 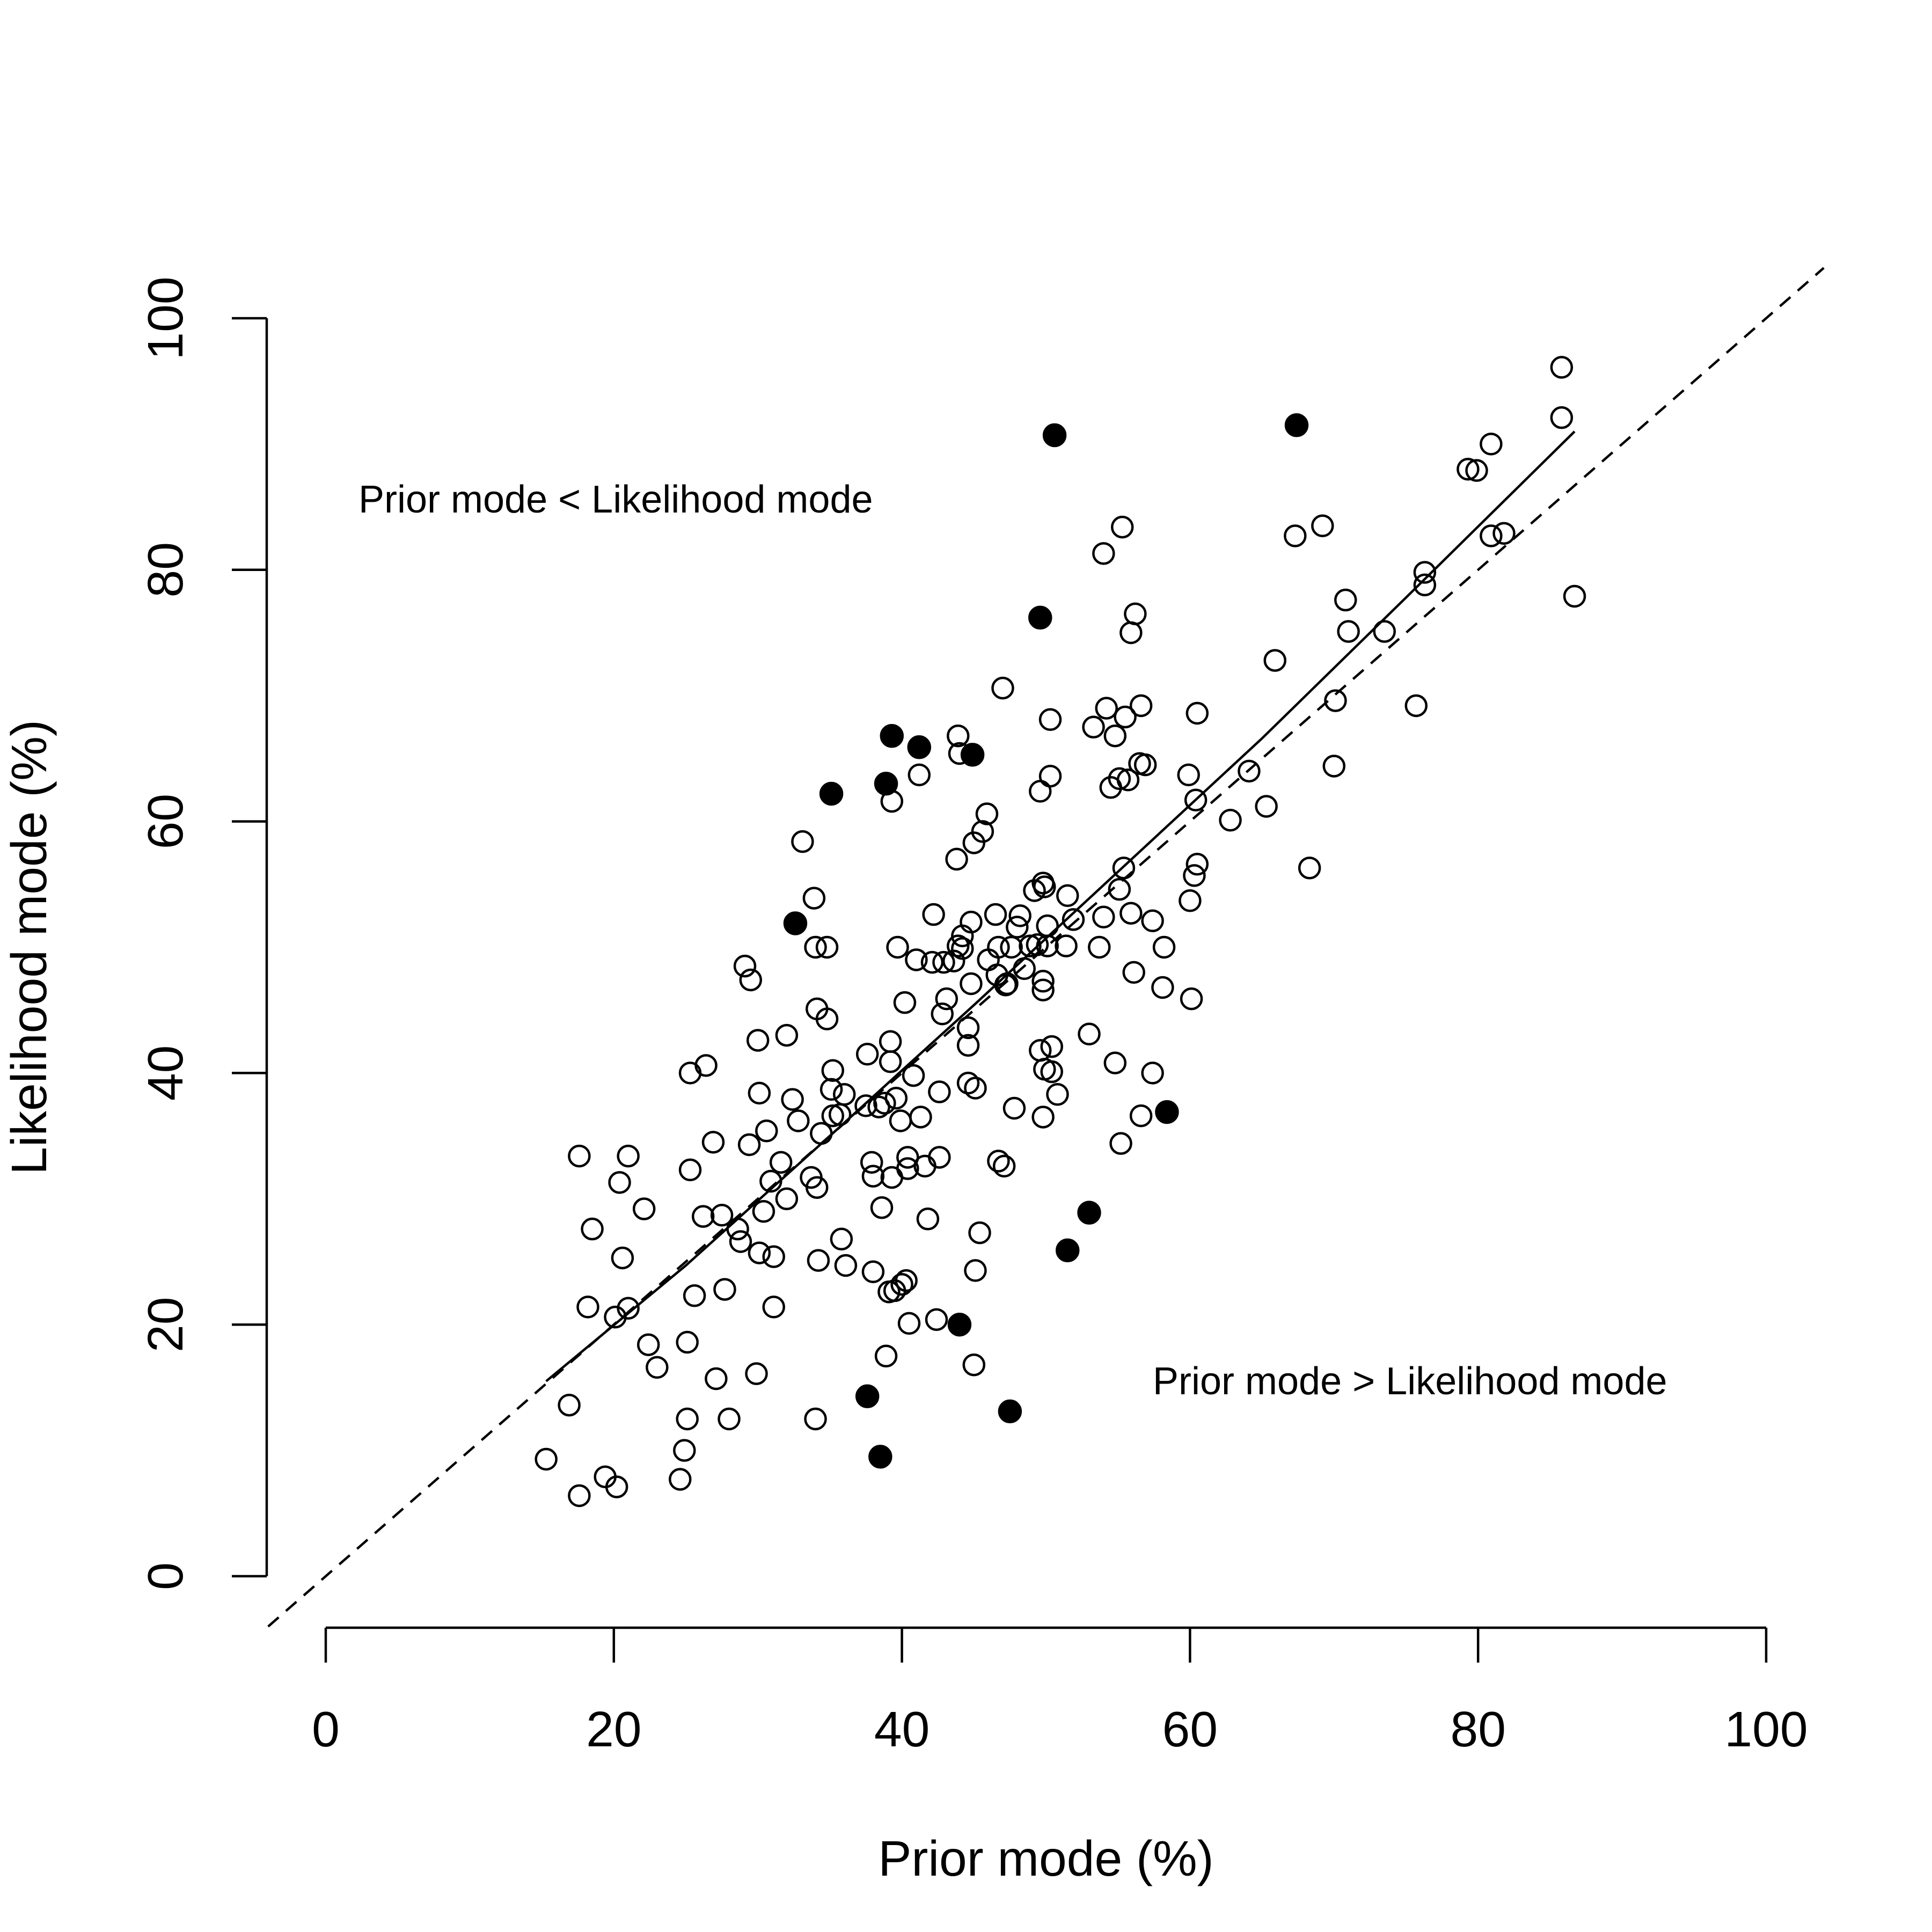 I want to click on x-axis-label: Prior mode (%), so click(x=1045, y=1858).